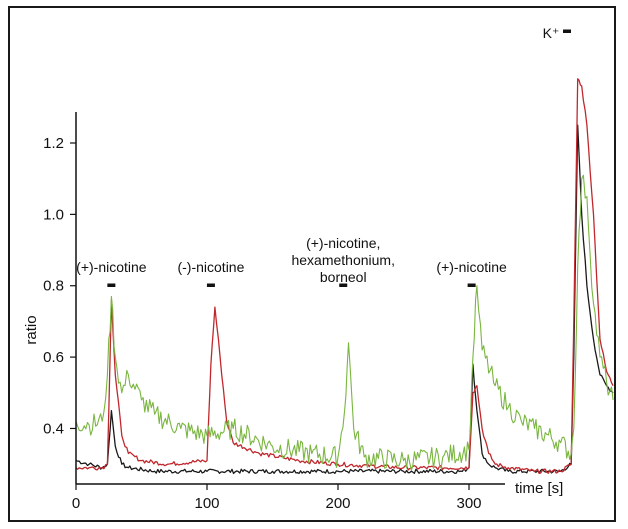  What do you see at coordinates (210, 267) in the screenshot?
I see `annotation-text: (-)-nicotine` at bounding box center [210, 267].